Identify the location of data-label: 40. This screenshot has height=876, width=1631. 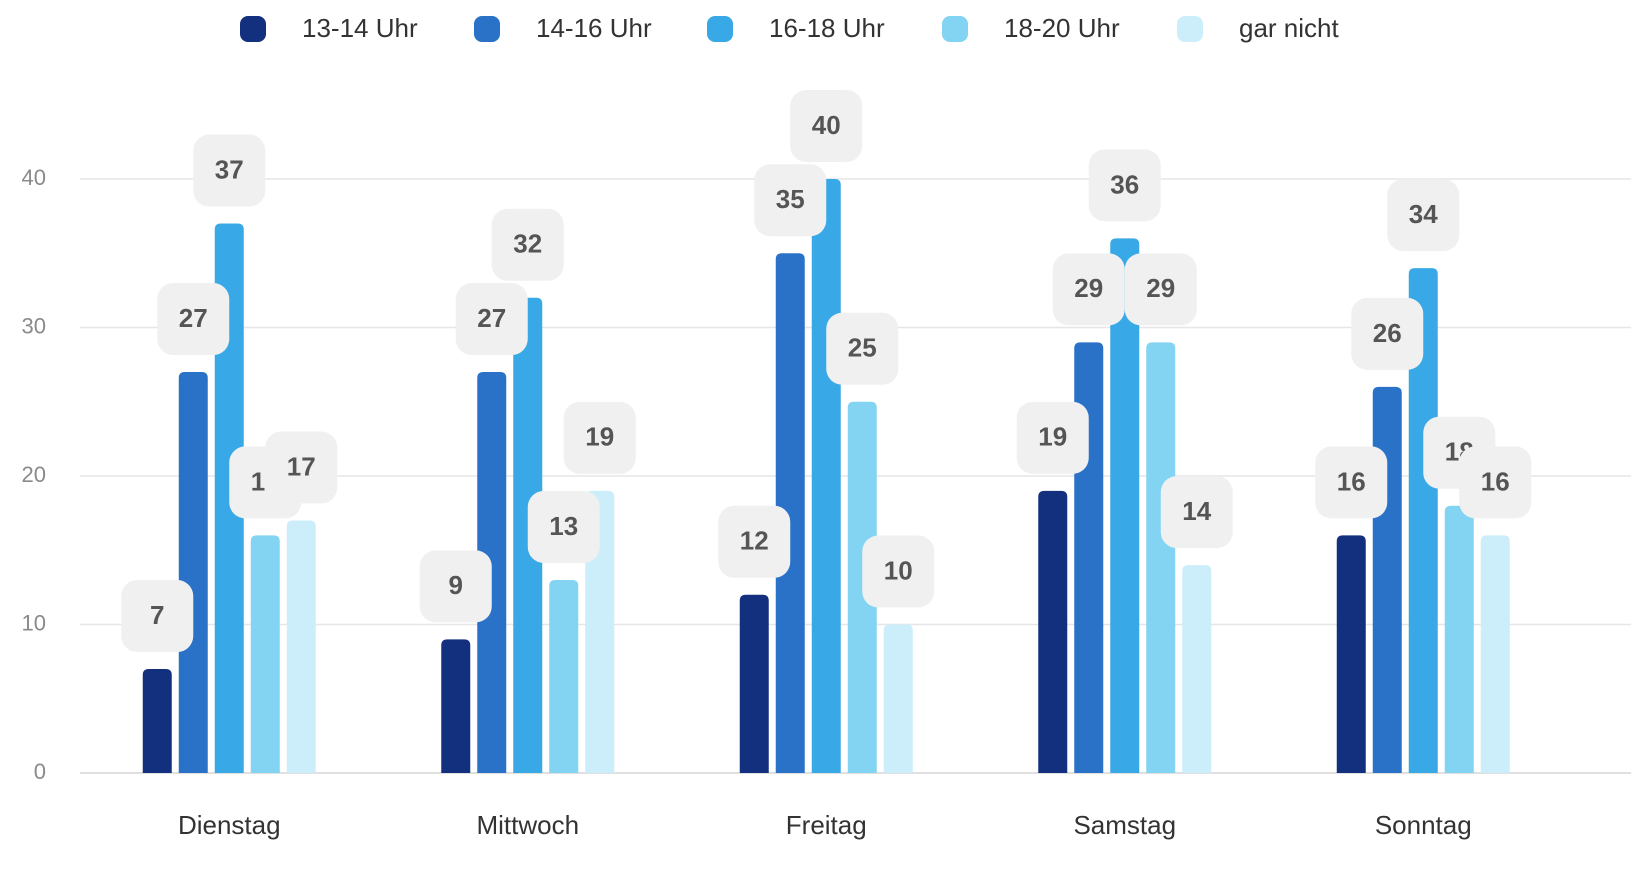
(826, 125).